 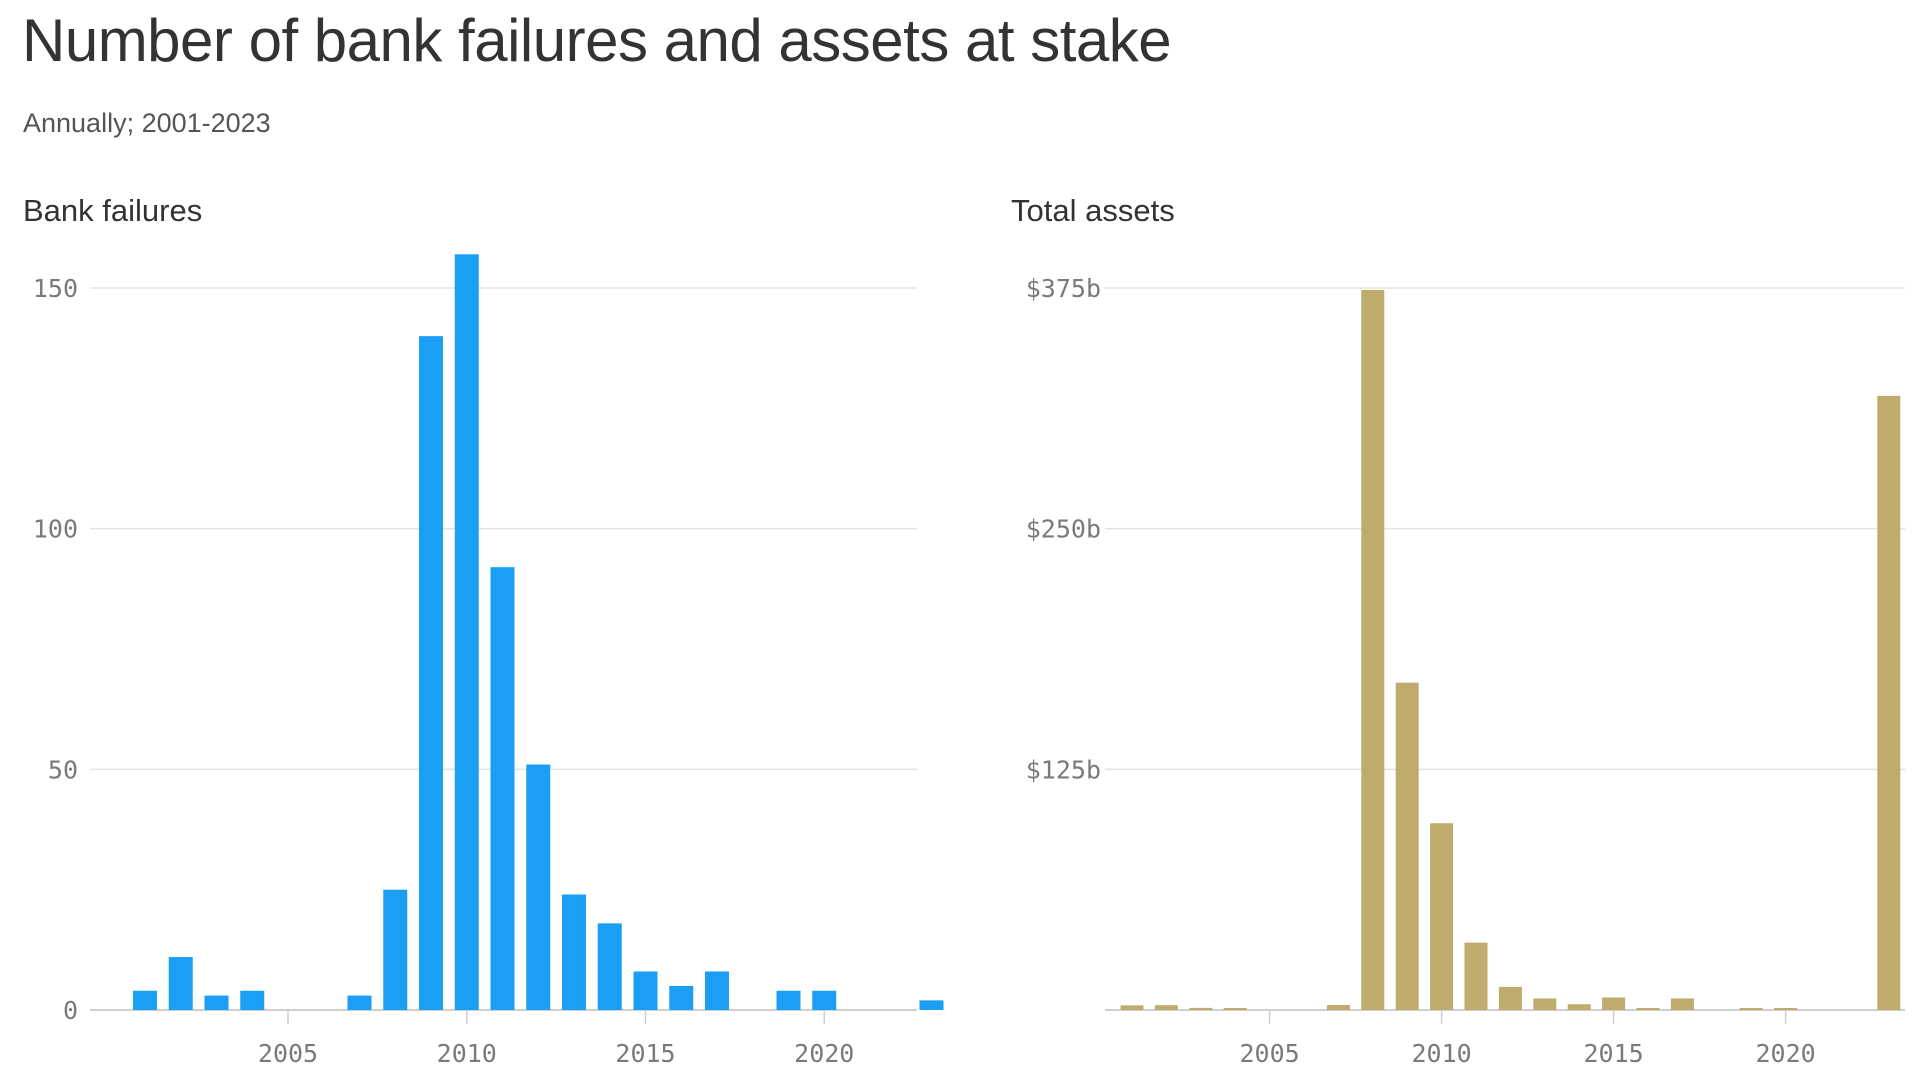 What do you see at coordinates (466, 632) in the screenshot?
I see `failures-bar-2010` at bounding box center [466, 632].